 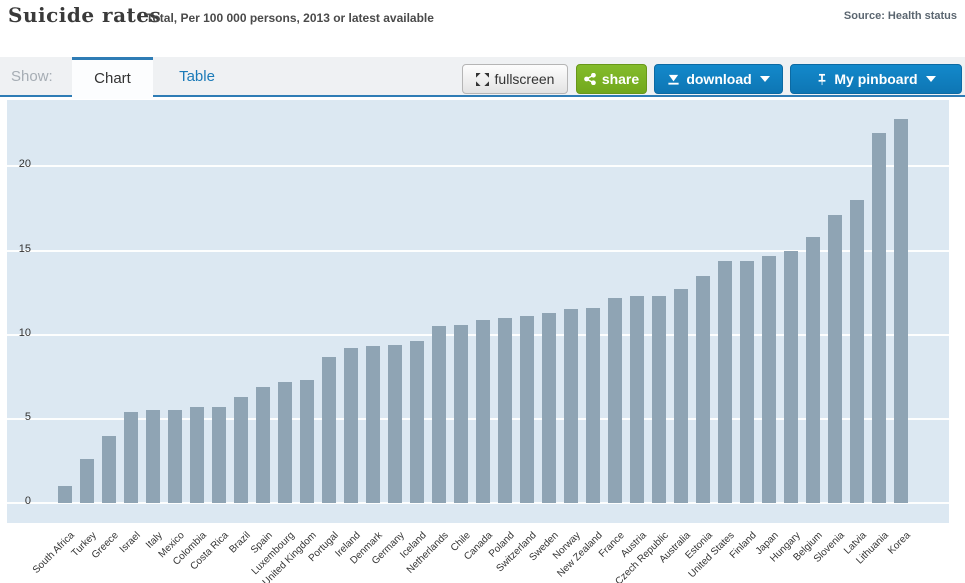 I want to click on y-axis-tick-label: 10, so click(x=24, y=332).